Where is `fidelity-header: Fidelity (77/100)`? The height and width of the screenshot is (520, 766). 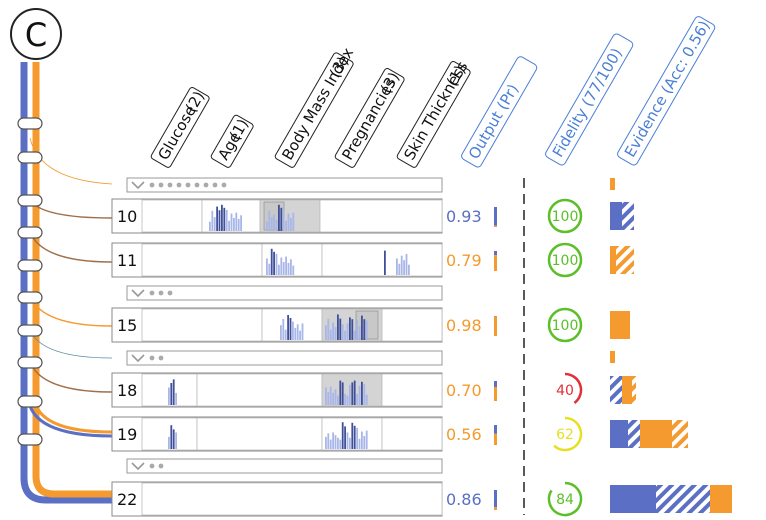
fidelity-header: Fidelity (77/100) is located at coordinates (589, 99).